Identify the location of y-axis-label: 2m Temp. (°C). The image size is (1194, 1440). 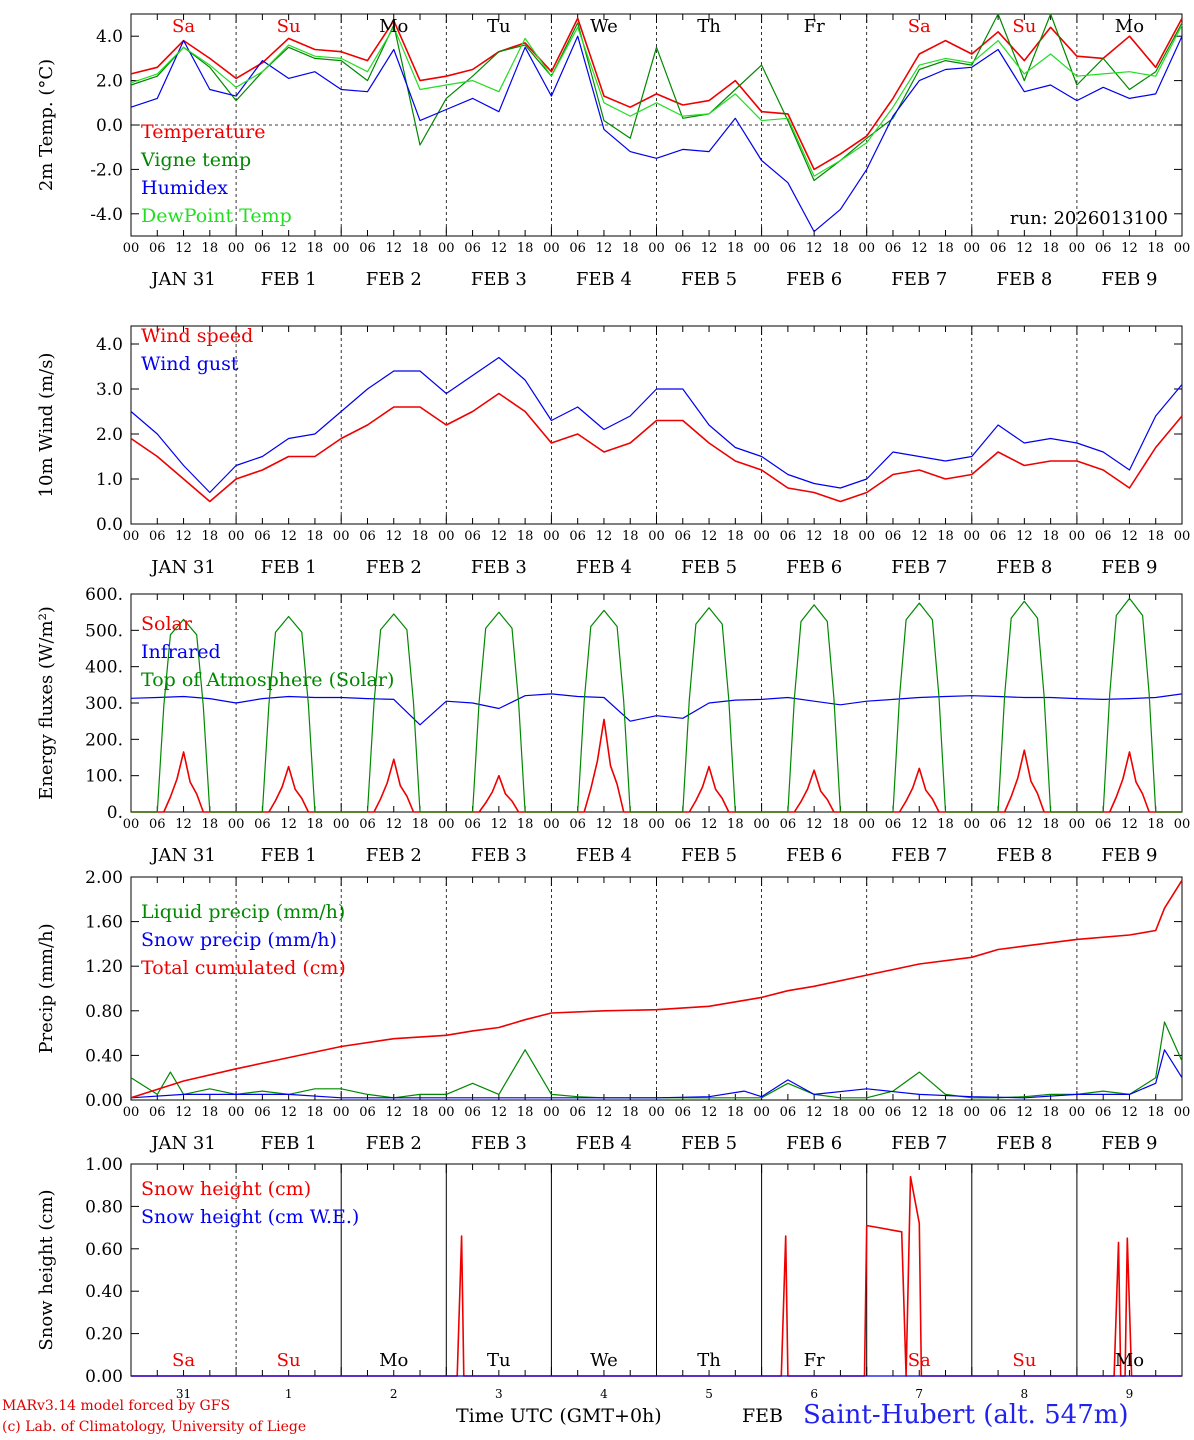
(46, 125).